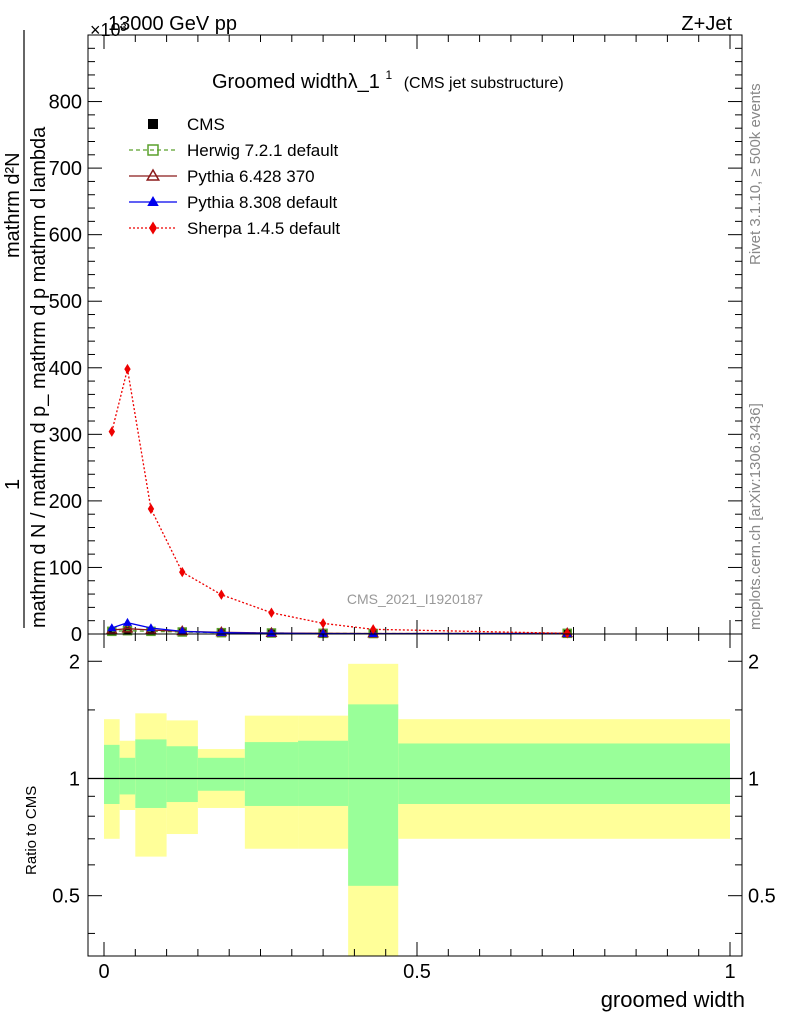 The height and width of the screenshot is (1024, 786). I want to click on series-herwig-7-2-1-default, so click(339, 632).